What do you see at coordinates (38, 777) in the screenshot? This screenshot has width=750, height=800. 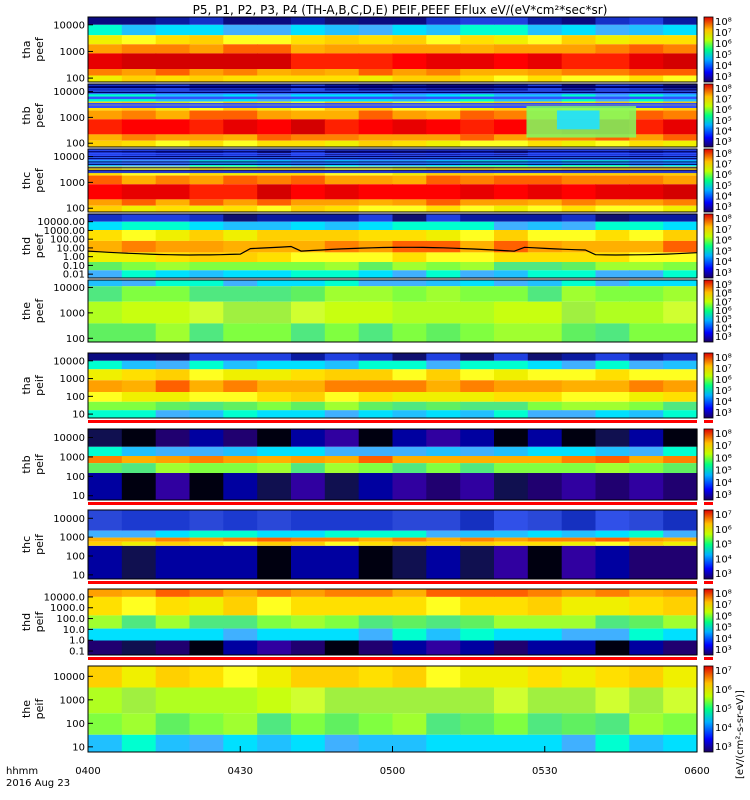 I see `time-axis: hhmm 2016 Aug 23` at bounding box center [38, 777].